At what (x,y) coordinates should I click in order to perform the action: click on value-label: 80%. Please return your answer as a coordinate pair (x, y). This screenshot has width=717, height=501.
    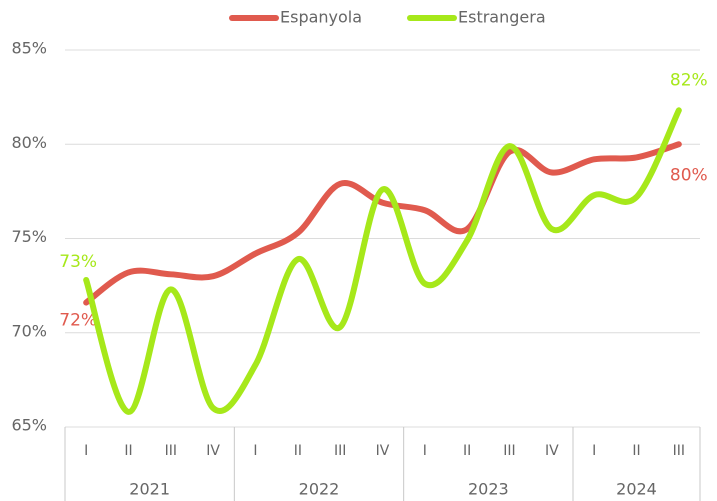
    Looking at the image, I should click on (689, 175).